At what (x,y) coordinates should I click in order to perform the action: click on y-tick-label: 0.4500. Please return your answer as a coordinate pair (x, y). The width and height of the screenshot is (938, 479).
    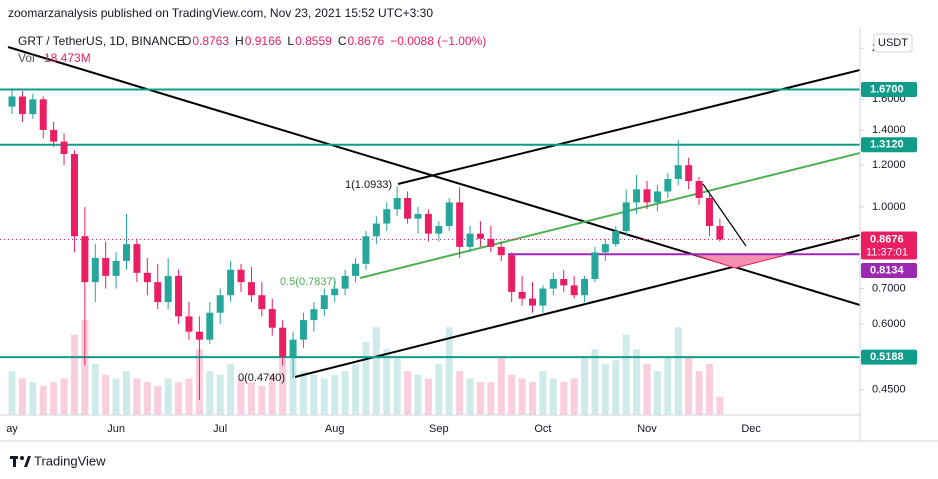
    Looking at the image, I should click on (889, 390).